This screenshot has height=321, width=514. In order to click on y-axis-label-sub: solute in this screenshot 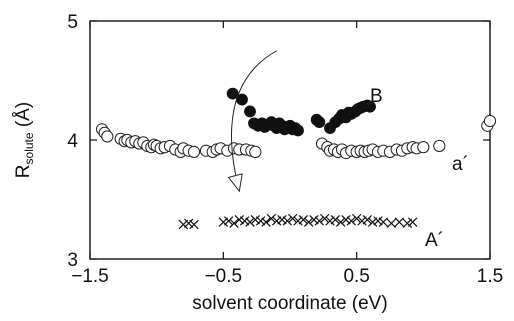, I will do `click(29, 148)`.